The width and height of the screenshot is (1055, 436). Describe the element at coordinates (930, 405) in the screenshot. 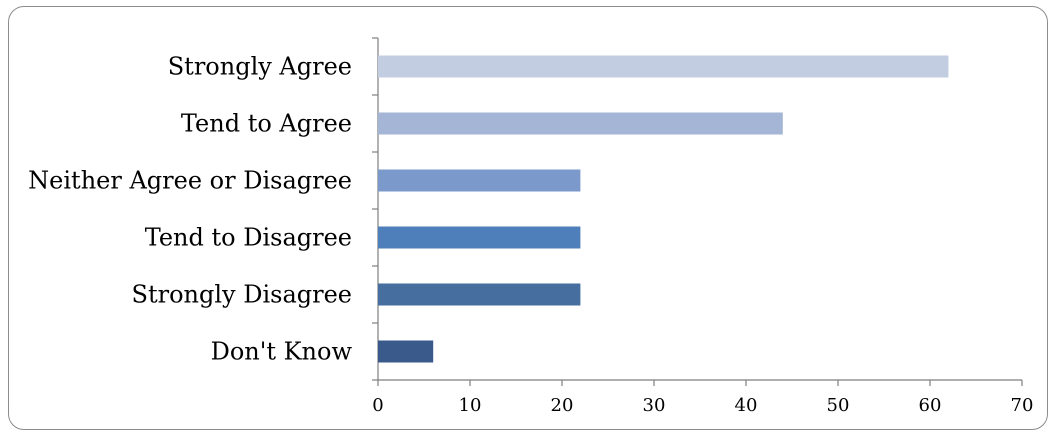

I see `x-tick-label: 60` at that location.